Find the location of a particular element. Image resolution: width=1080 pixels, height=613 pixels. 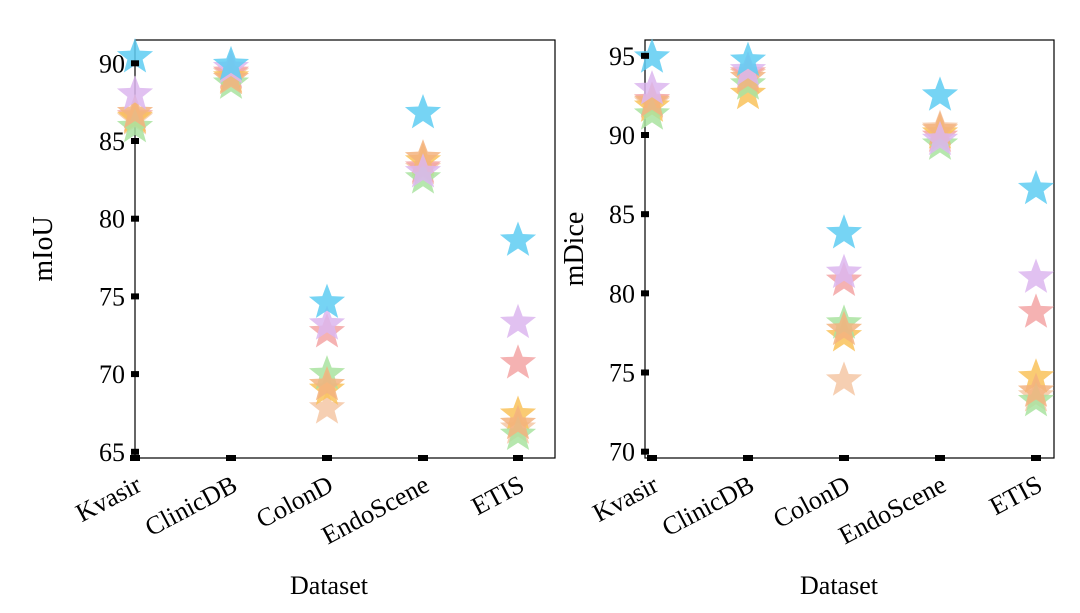

mdice-y-ticks: 70 75 80 85 90 95 is located at coordinates (629, 254).